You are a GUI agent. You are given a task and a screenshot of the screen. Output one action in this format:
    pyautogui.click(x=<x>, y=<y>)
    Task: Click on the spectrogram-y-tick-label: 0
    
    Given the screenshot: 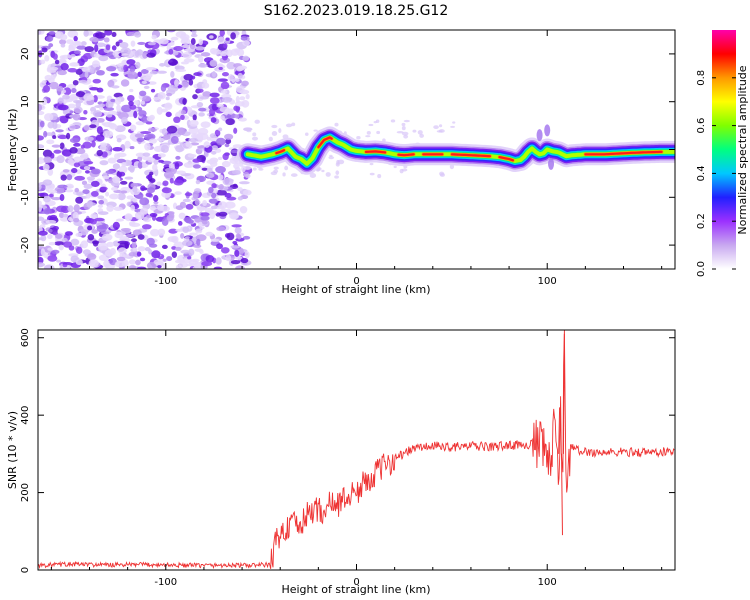 What is the action you would take?
    pyautogui.click(x=25, y=149)
    